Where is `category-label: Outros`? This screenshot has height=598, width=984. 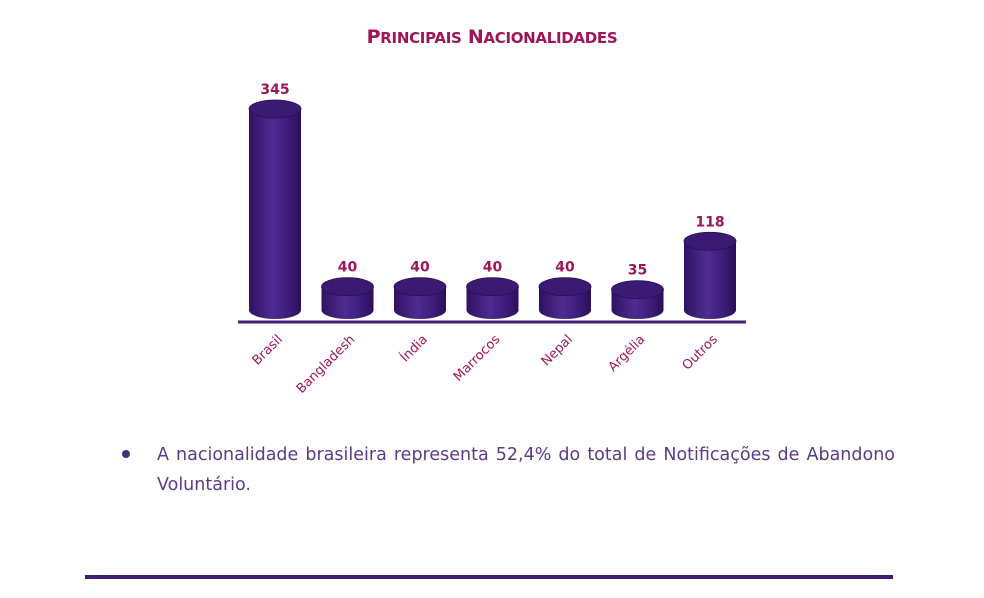
category-label: Outros is located at coordinates (700, 352).